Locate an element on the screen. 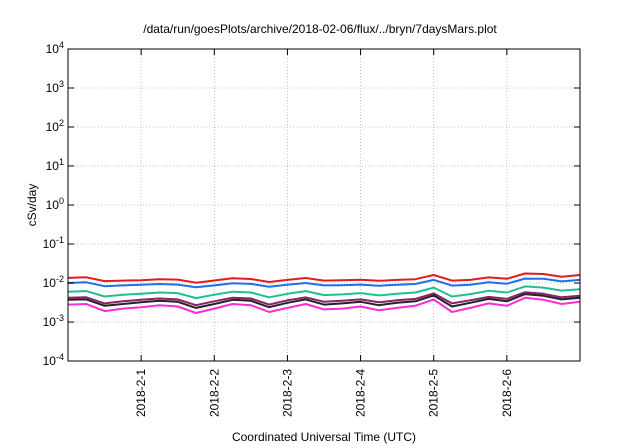 This screenshot has height=448, width=640. y-tick-label: 10⁻³ is located at coordinates (53, 321).